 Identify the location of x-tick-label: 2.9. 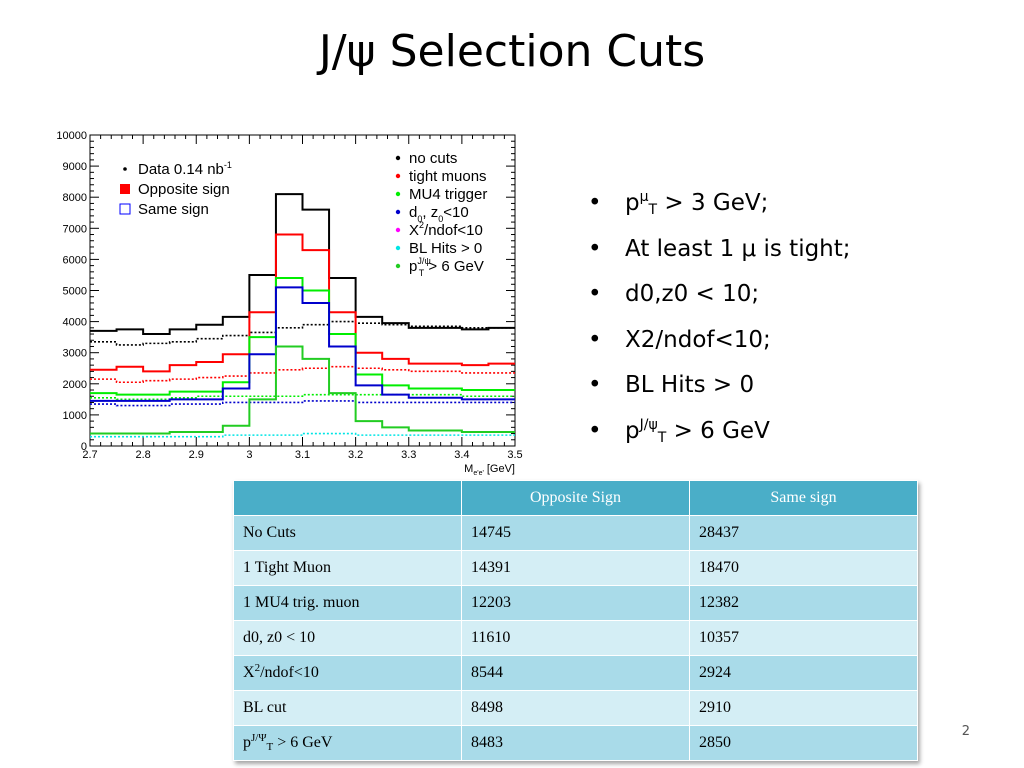
(196, 455).